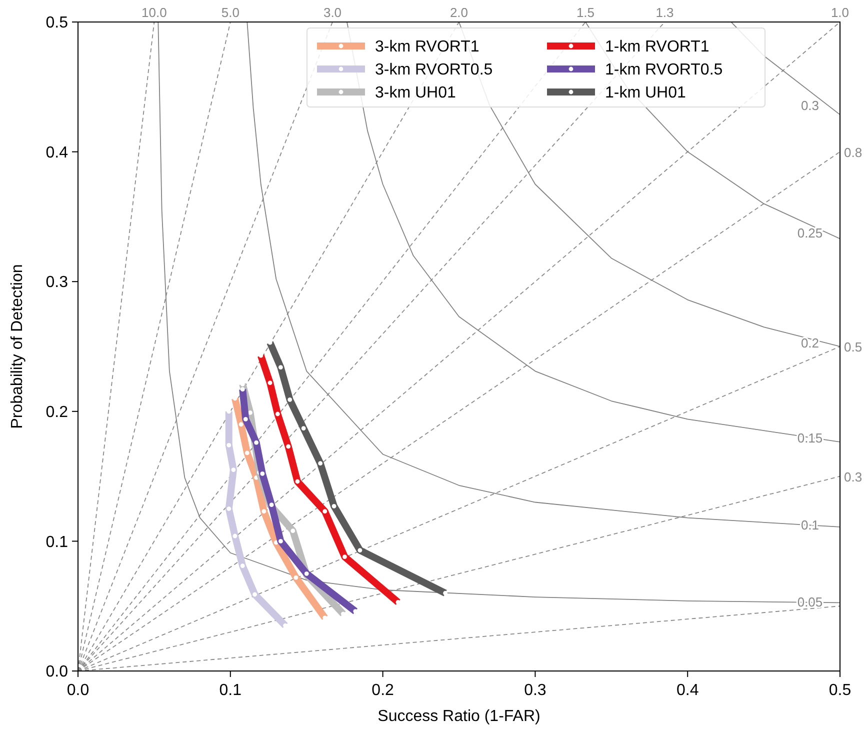 The width and height of the screenshot is (867, 730). Describe the element at coordinates (57, 672) in the screenshot. I see `y-tick-label: 0.0` at that location.